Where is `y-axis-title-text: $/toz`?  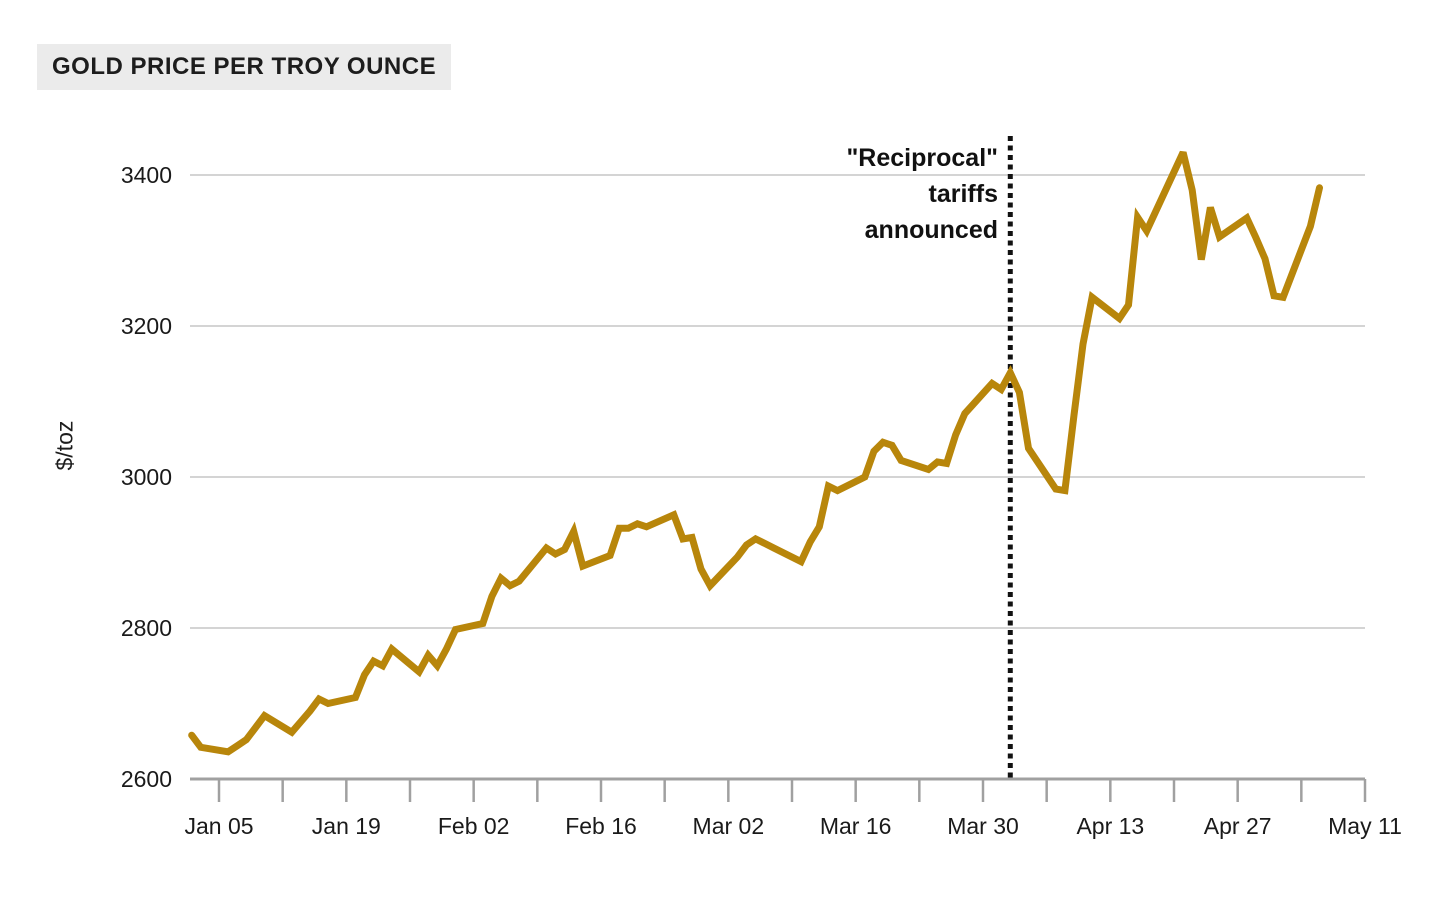
y-axis-title-text: $/toz is located at coordinates (64, 445).